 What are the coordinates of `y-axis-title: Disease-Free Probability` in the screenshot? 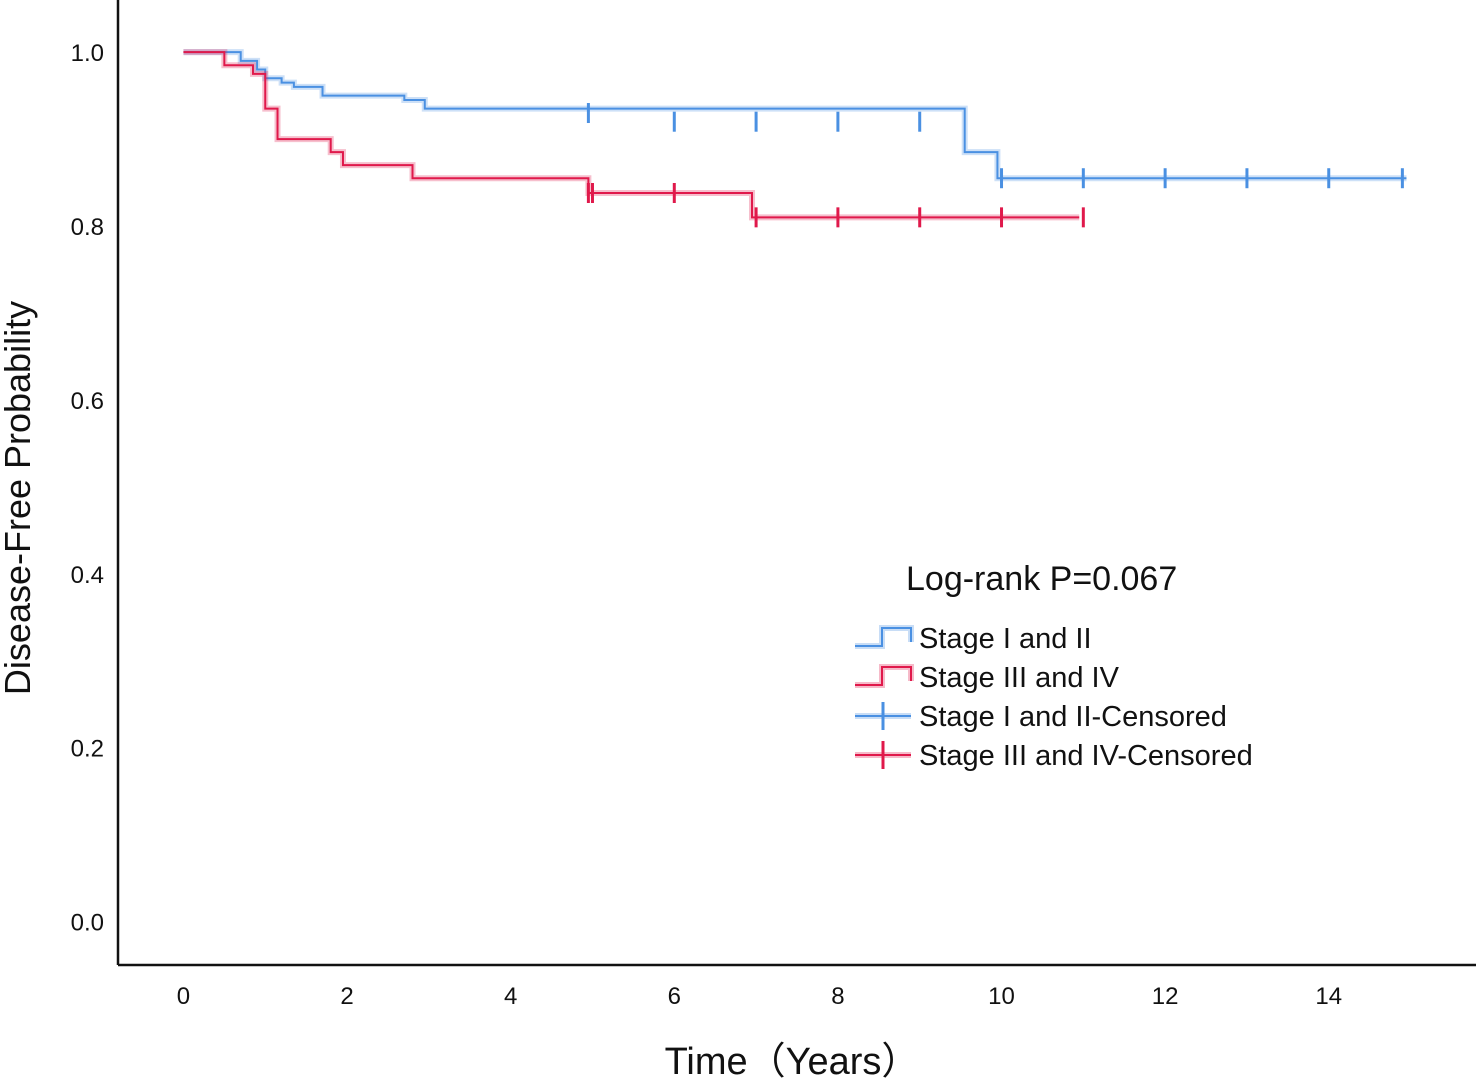 It's located at (19, 498).